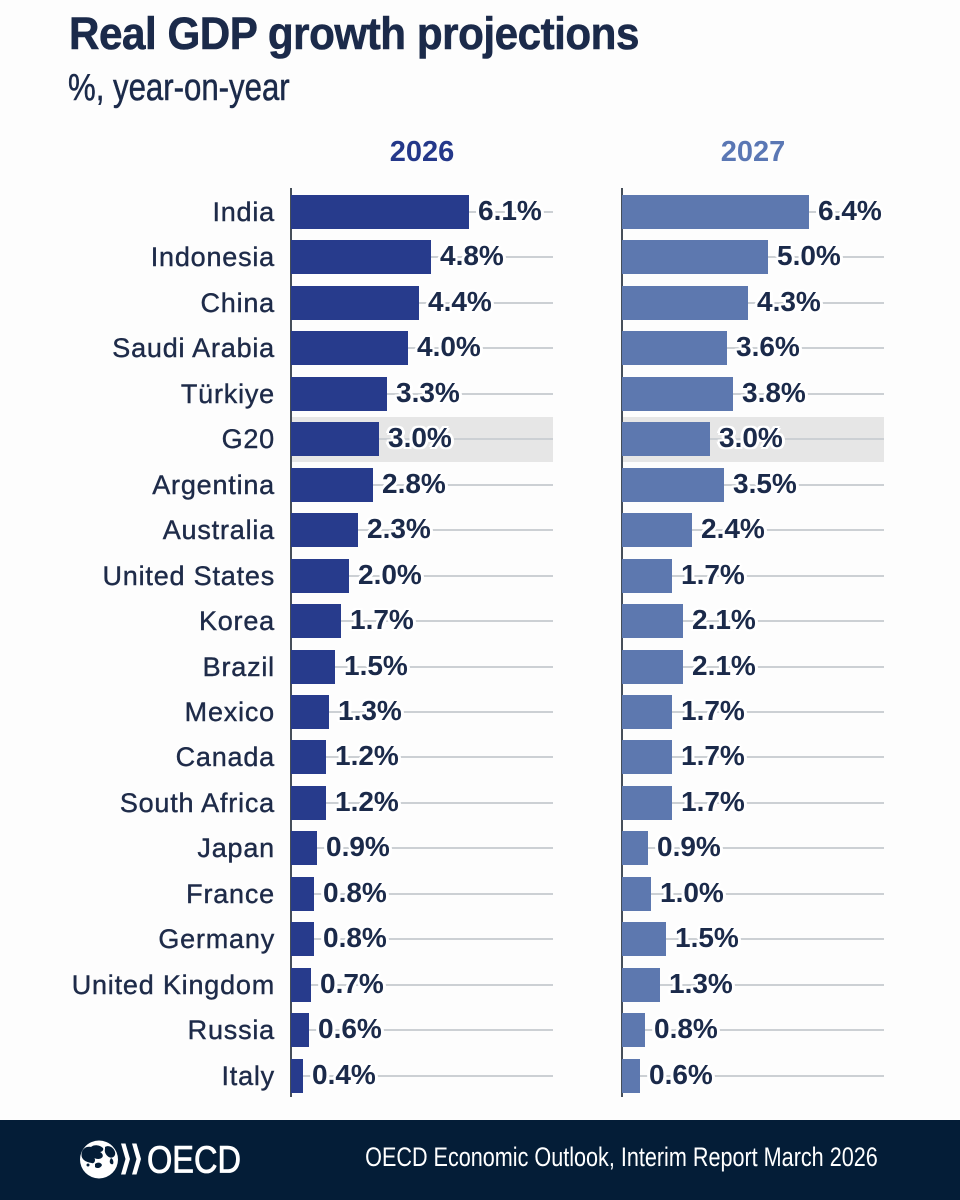 The width and height of the screenshot is (960, 1200). What do you see at coordinates (194, 1161) in the screenshot?
I see `svg-text: OECD` at bounding box center [194, 1161].